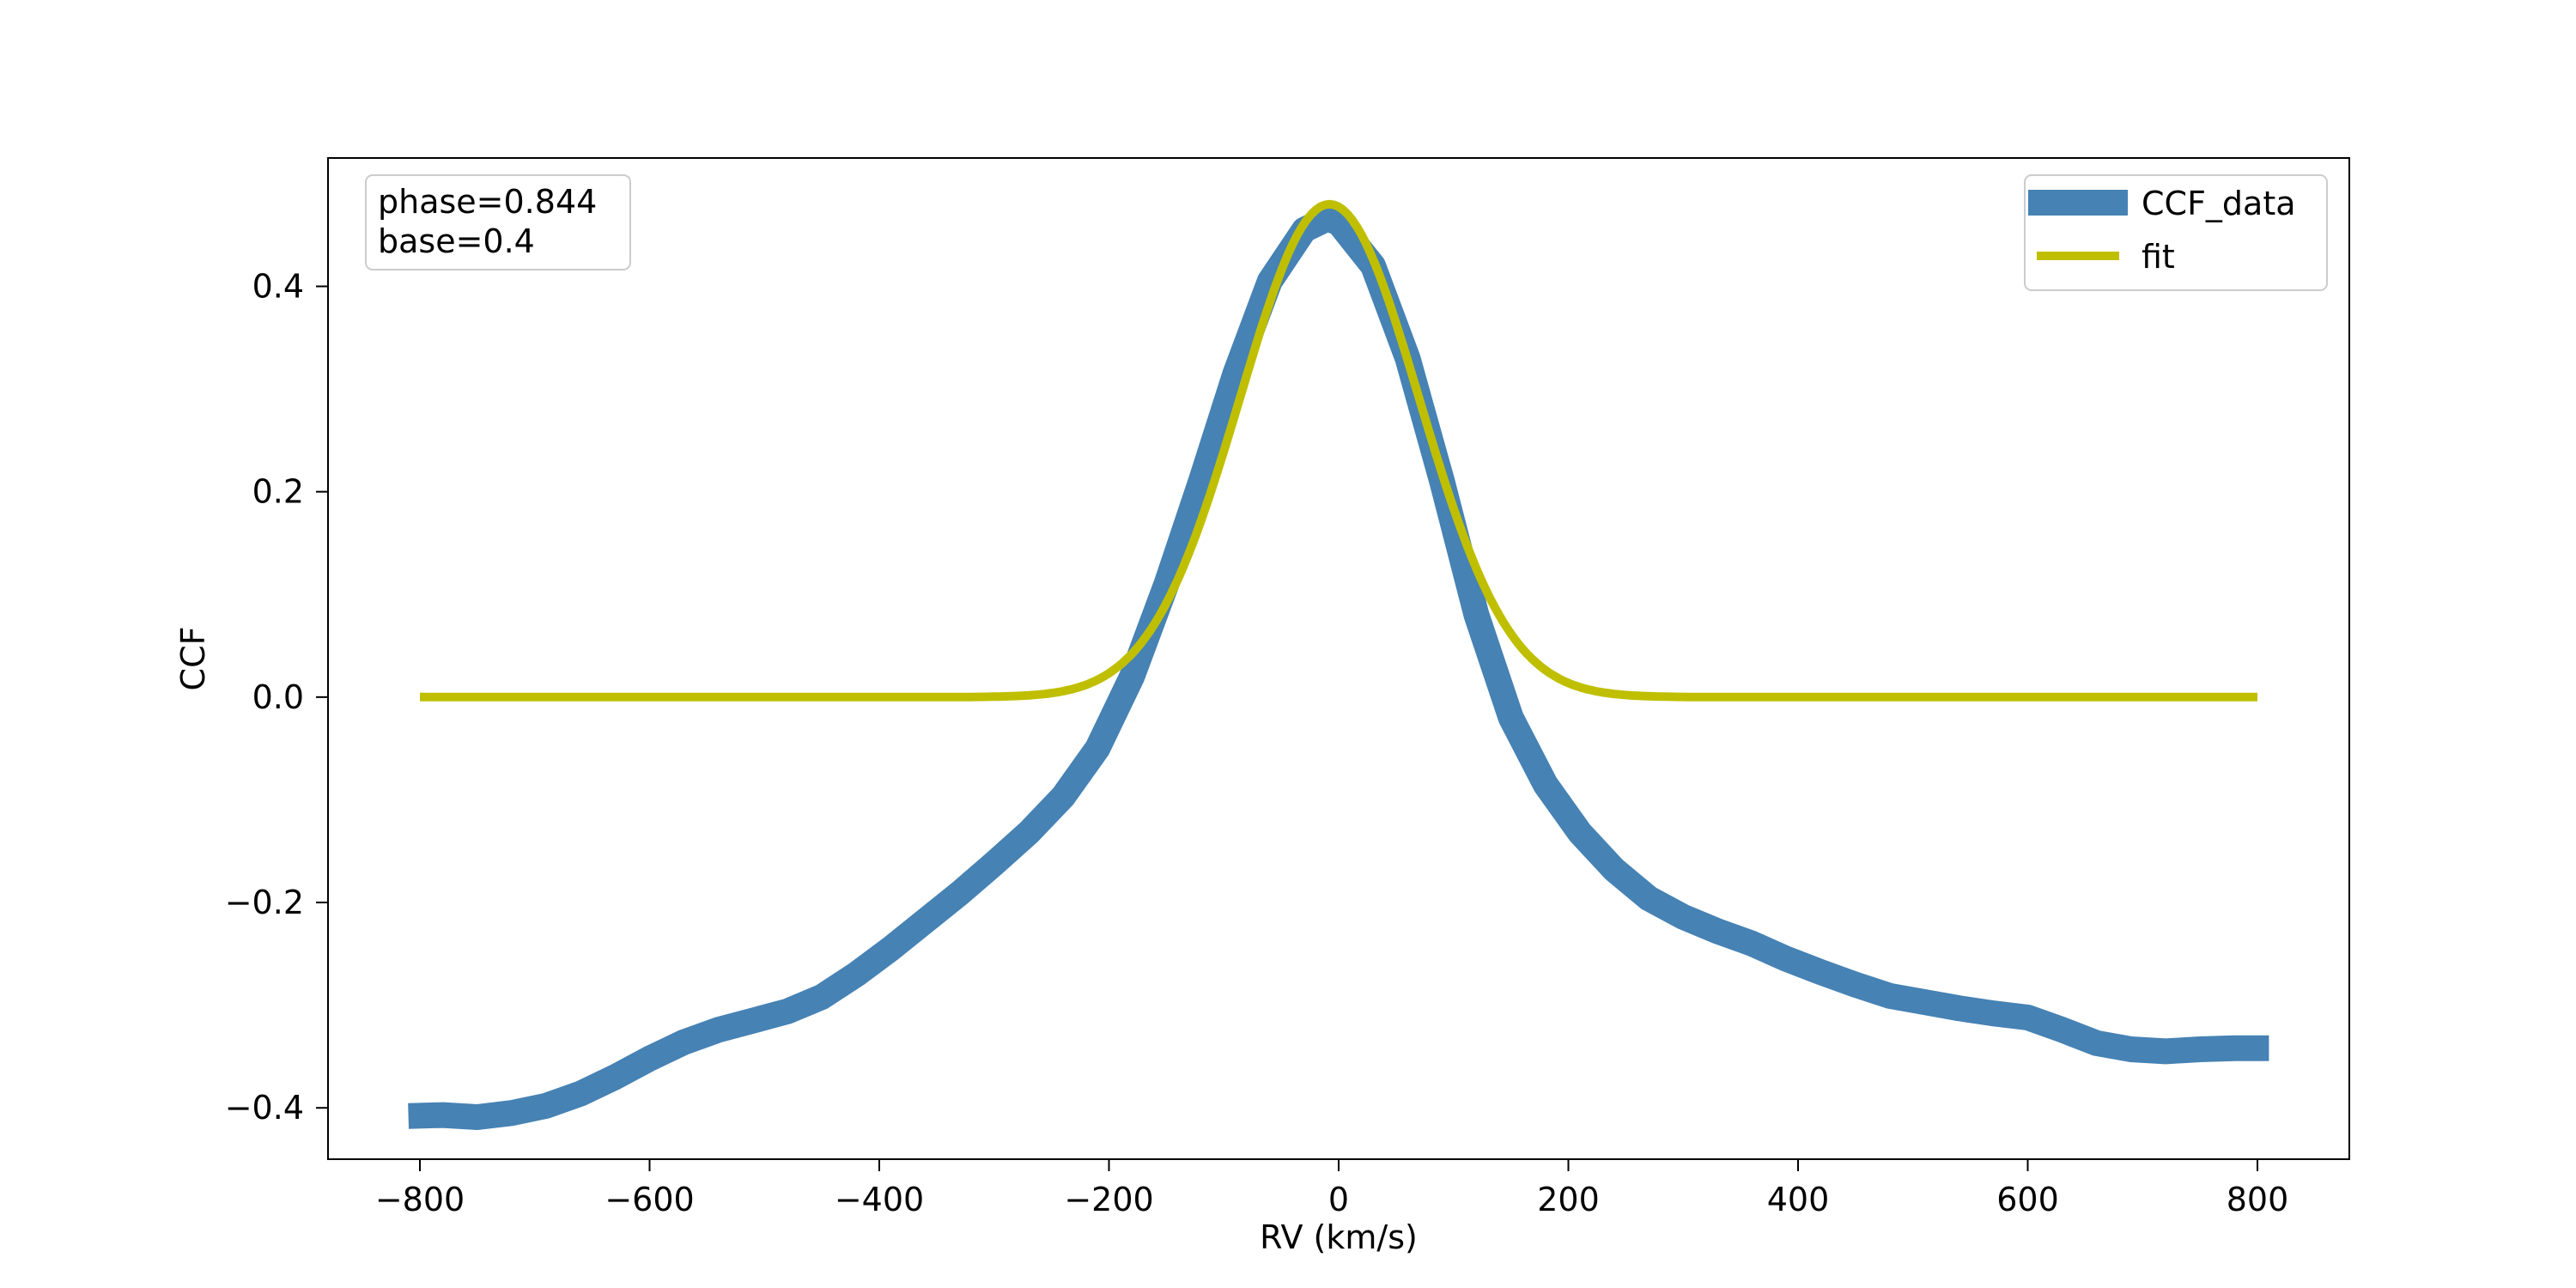 Image resolution: width=2576 pixels, height=1288 pixels. I want to click on legend: CCF_data fit, so click(2176, 232).